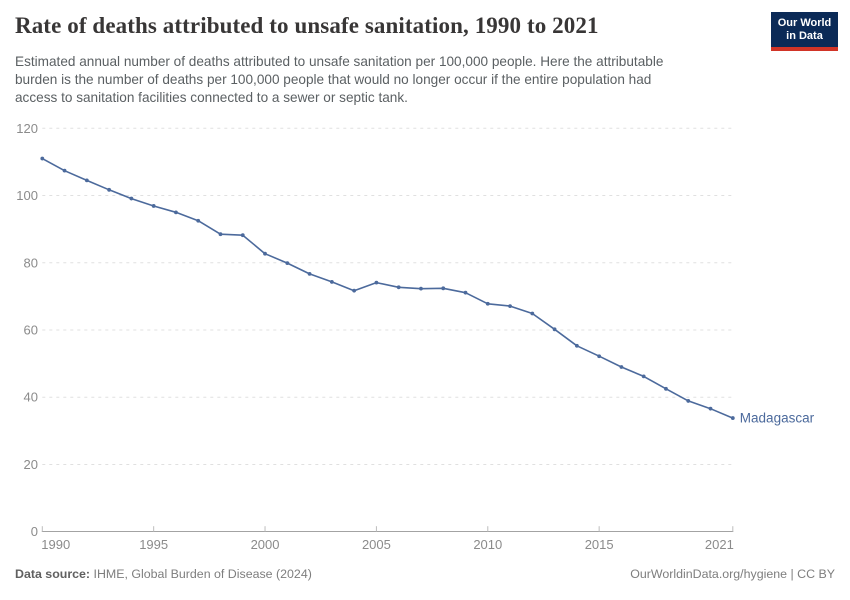 The image size is (850, 600). I want to click on owid-logo-line2: in Data, so click(804, 36).